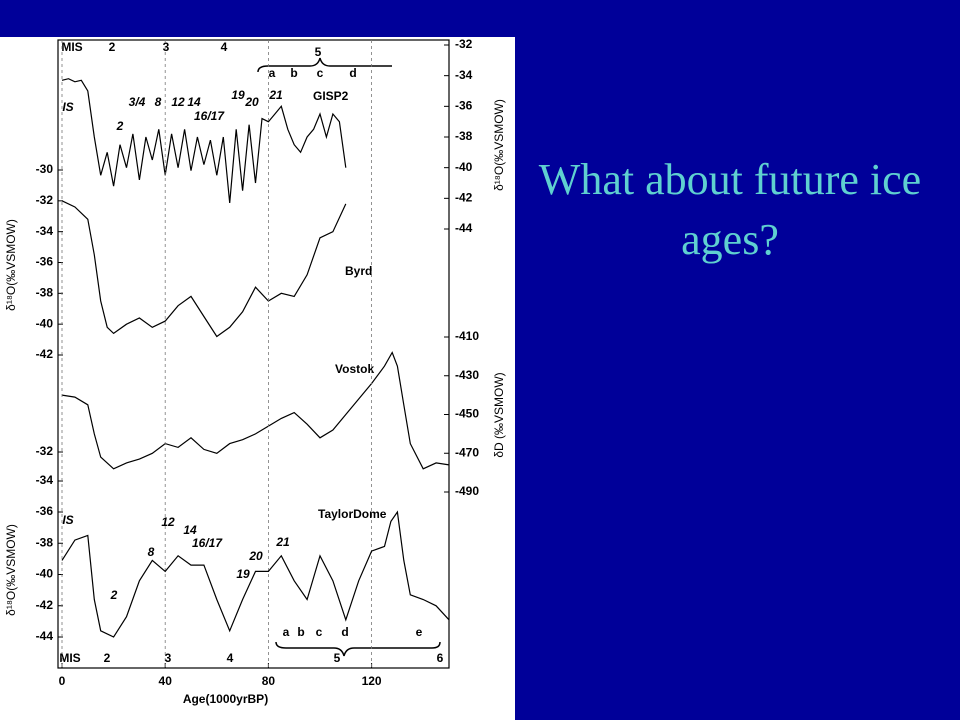 This screenshot has width=960, height=720. I want to click on y2-tick-label: -410, so click(467, 336).